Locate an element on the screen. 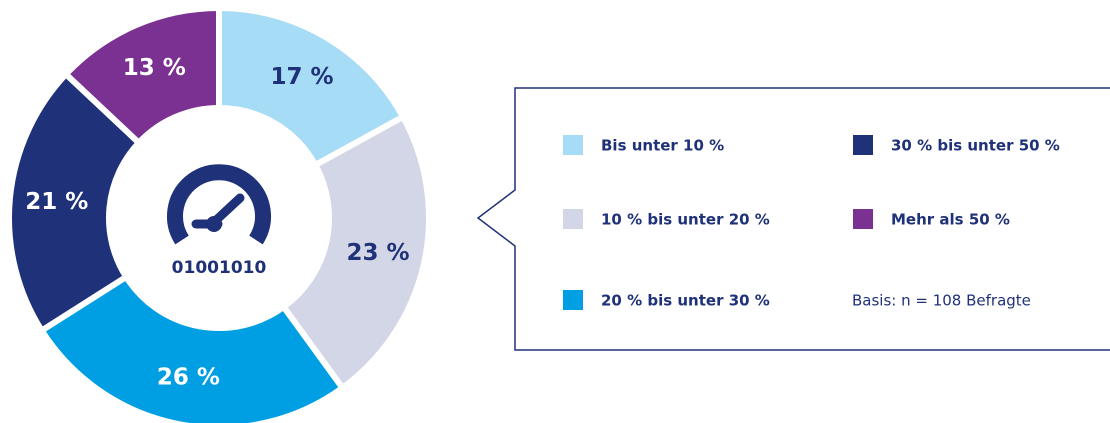 The image size is (1110, 423). value-label: 17 % is located at coordinates (301, 77).